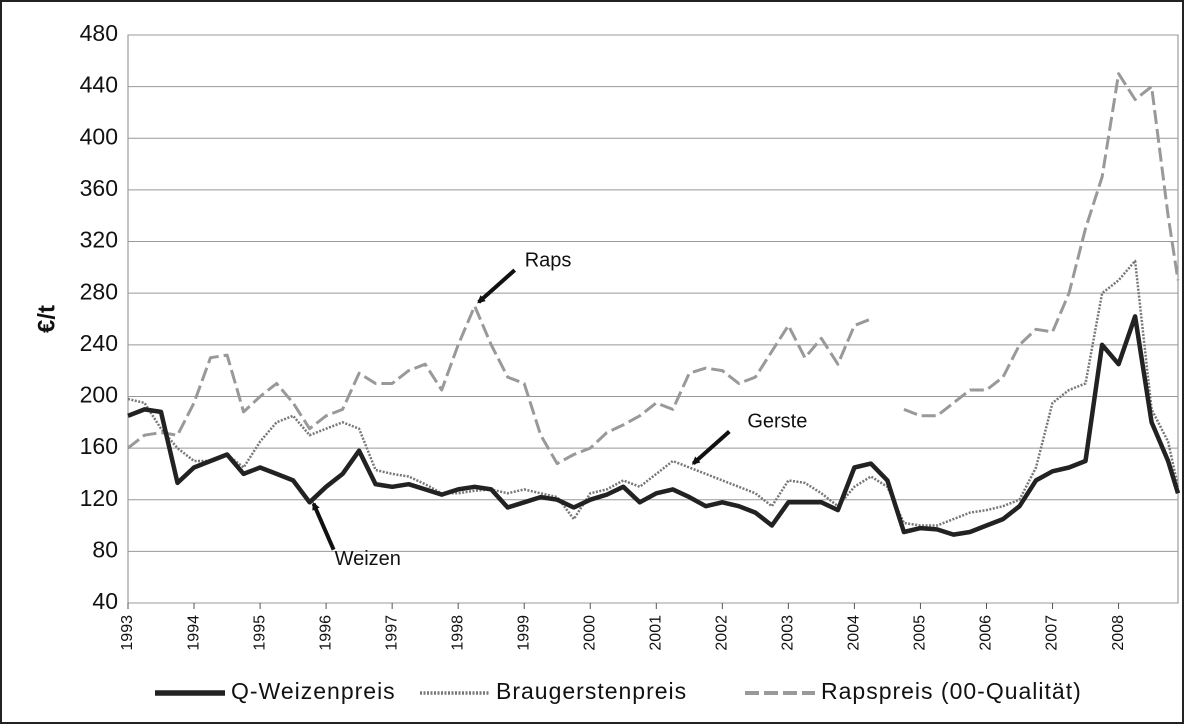 The height and width of the screenshot is (724, 1184). Describe the element at coordinates (548, 260) in the screenshot. I see `annotation: Raps` at that location.